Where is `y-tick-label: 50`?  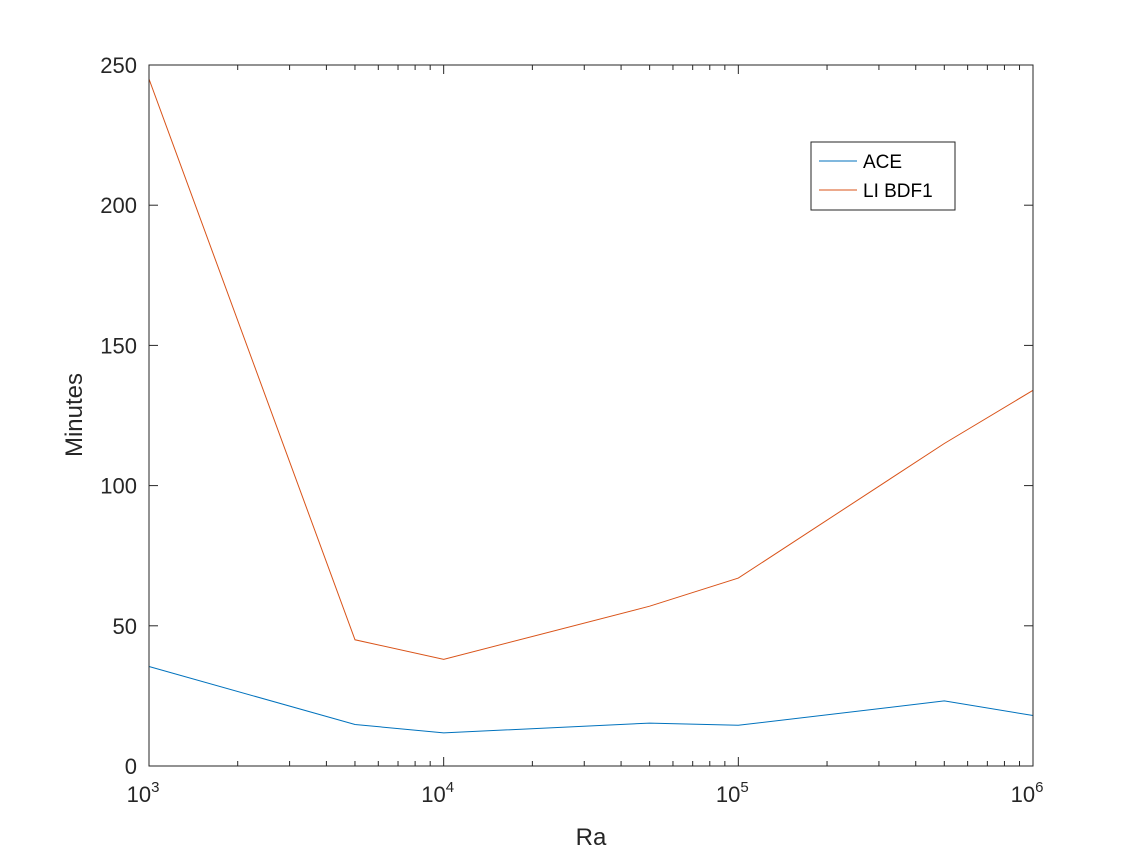 y-tick-label: 50 is located at coordinates (125, 626).